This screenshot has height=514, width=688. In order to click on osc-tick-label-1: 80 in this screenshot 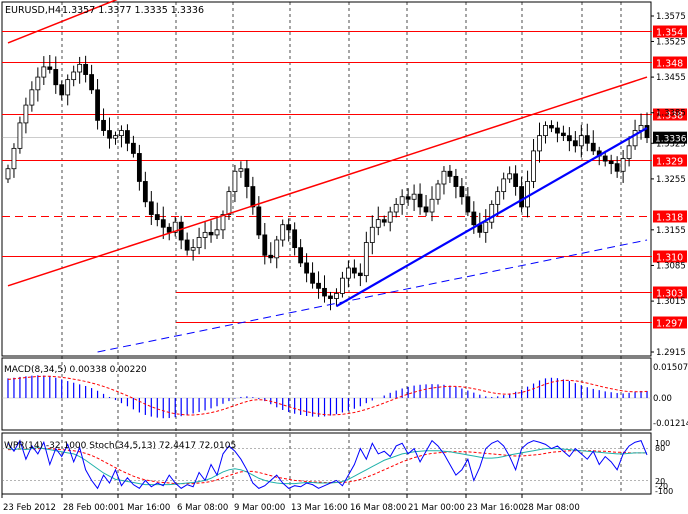, I will do `click(660, 448)`.